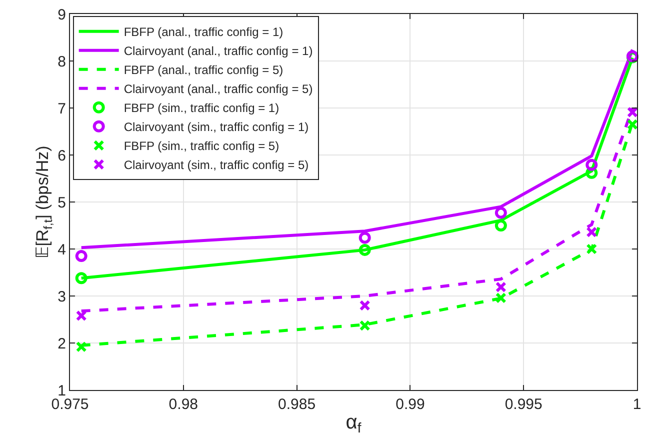  I want to click on legend-label: Clairvoyant (anal., traffic config = 1), so click(218, 51).